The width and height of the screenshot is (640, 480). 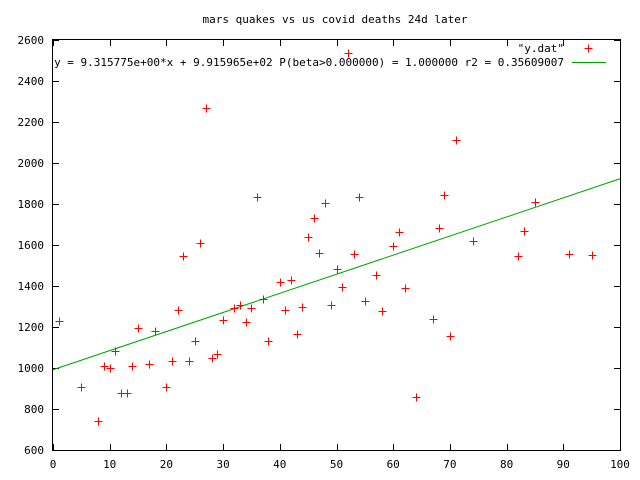 I want to click on y-tick-label: 800, so click(x=34, y=409).